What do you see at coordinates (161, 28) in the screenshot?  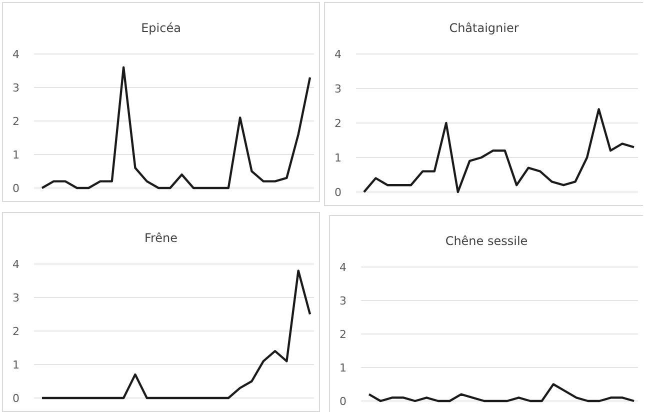 I see `chart-title: Epicéa` at bounding box center [161, 28].